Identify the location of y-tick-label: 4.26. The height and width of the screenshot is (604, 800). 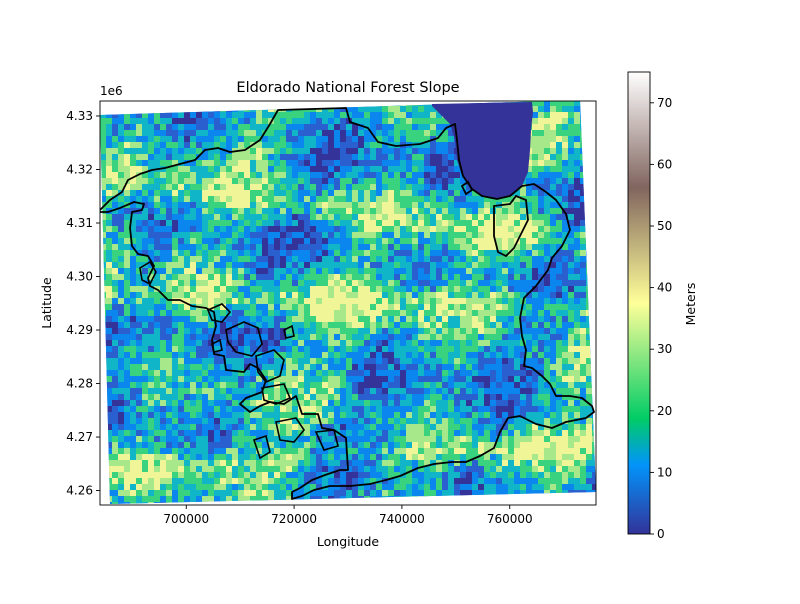
(79, 491).